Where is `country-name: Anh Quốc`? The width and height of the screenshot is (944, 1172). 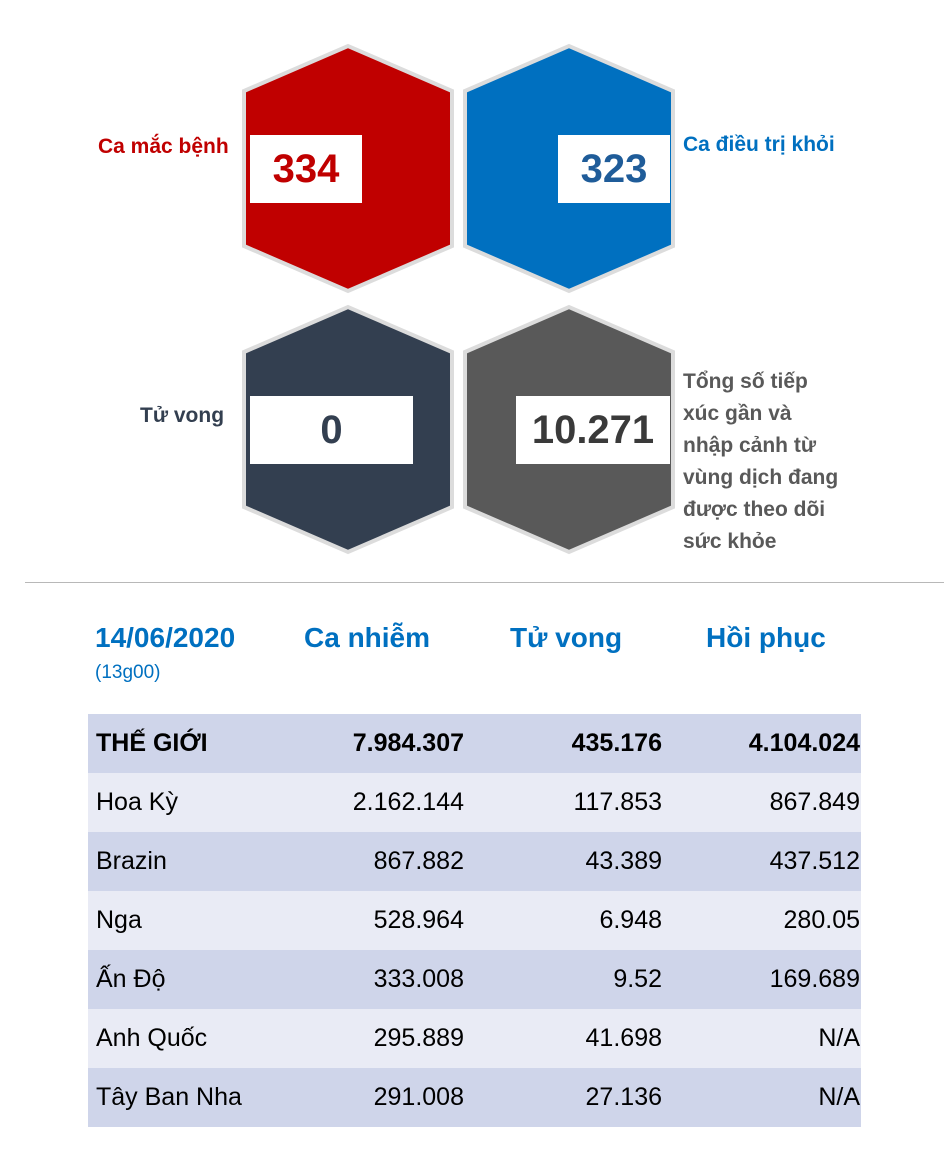
country-name: Anh Quốc is located at coordinates (152, 1038).